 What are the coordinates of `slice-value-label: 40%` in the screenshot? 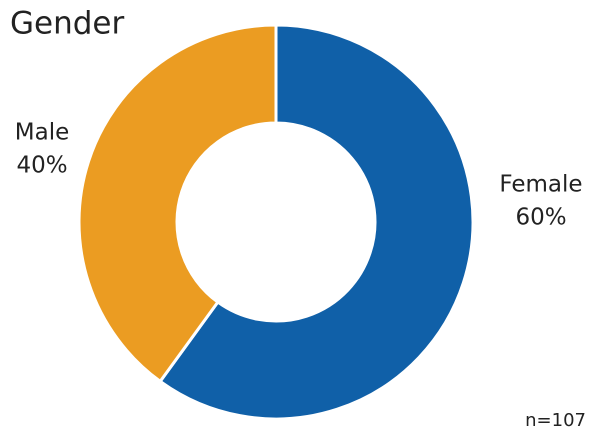 It's located at (41, 166).